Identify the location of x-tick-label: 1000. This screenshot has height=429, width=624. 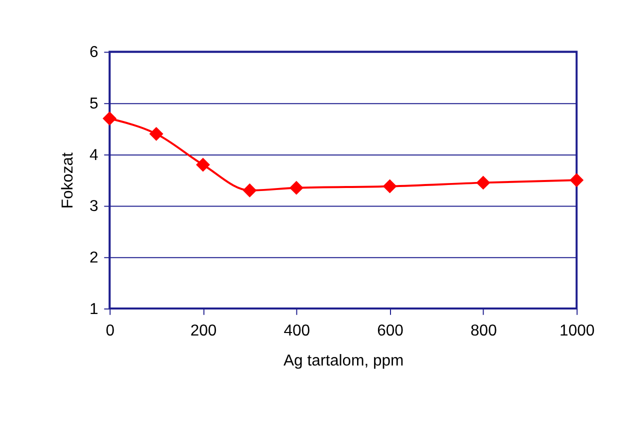
(577, 331).